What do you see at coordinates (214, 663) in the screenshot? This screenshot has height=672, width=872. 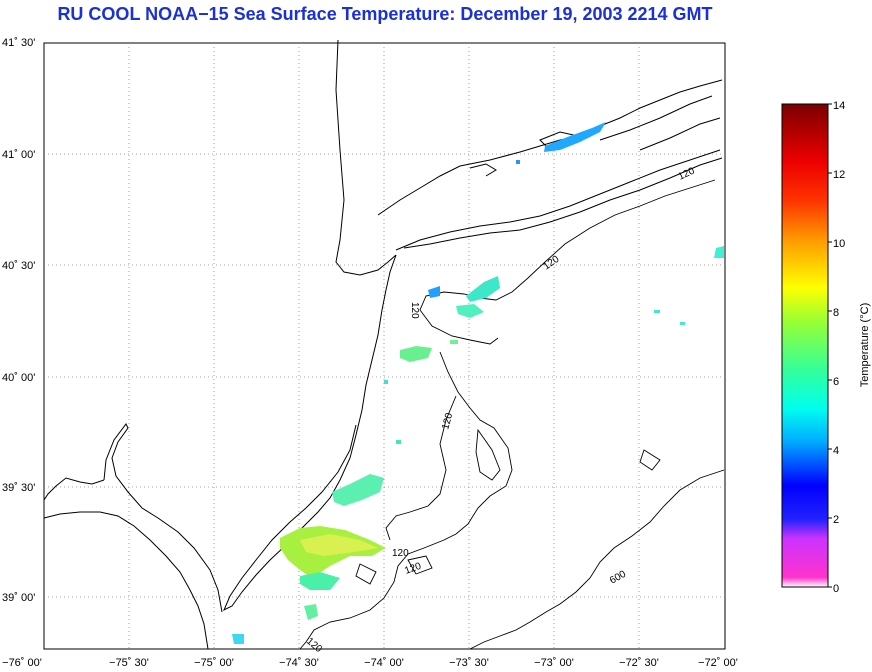 I see `lon-label: −75˚ 00'` at bounding box center [214, 663].